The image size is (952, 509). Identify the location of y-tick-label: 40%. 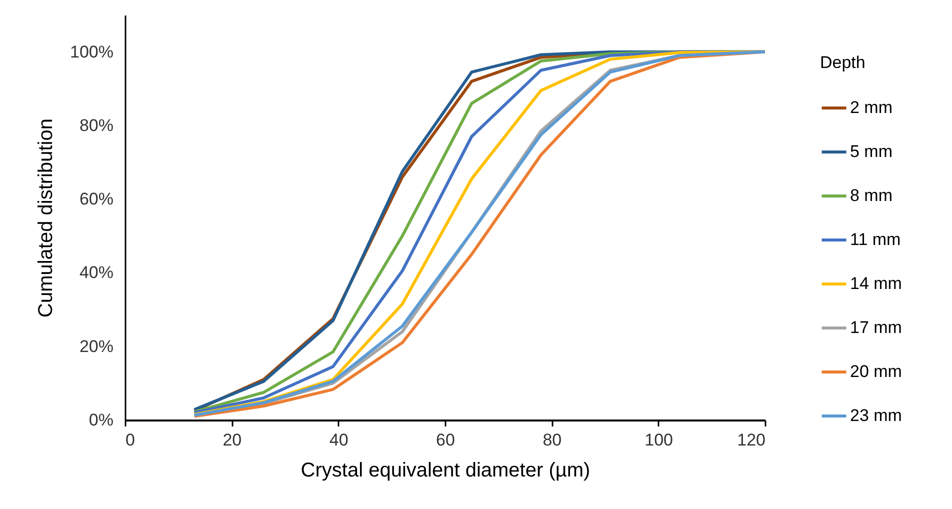
(96, 272).